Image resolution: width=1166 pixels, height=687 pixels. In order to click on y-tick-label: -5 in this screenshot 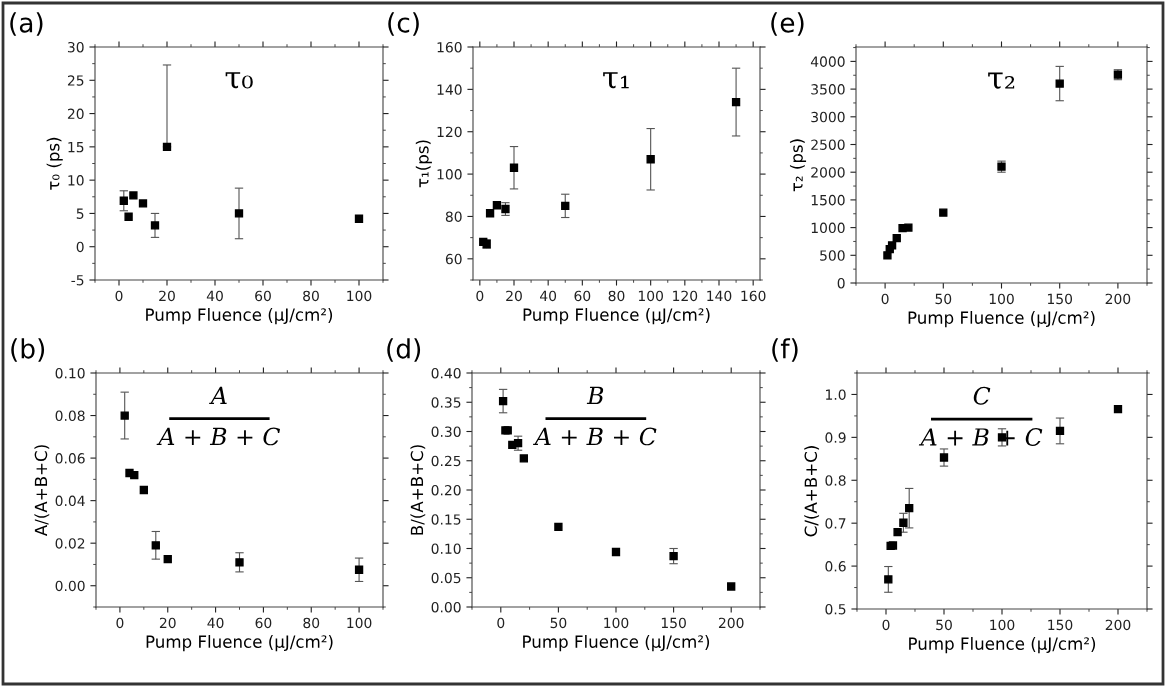, I will do `click(77, 280)`.